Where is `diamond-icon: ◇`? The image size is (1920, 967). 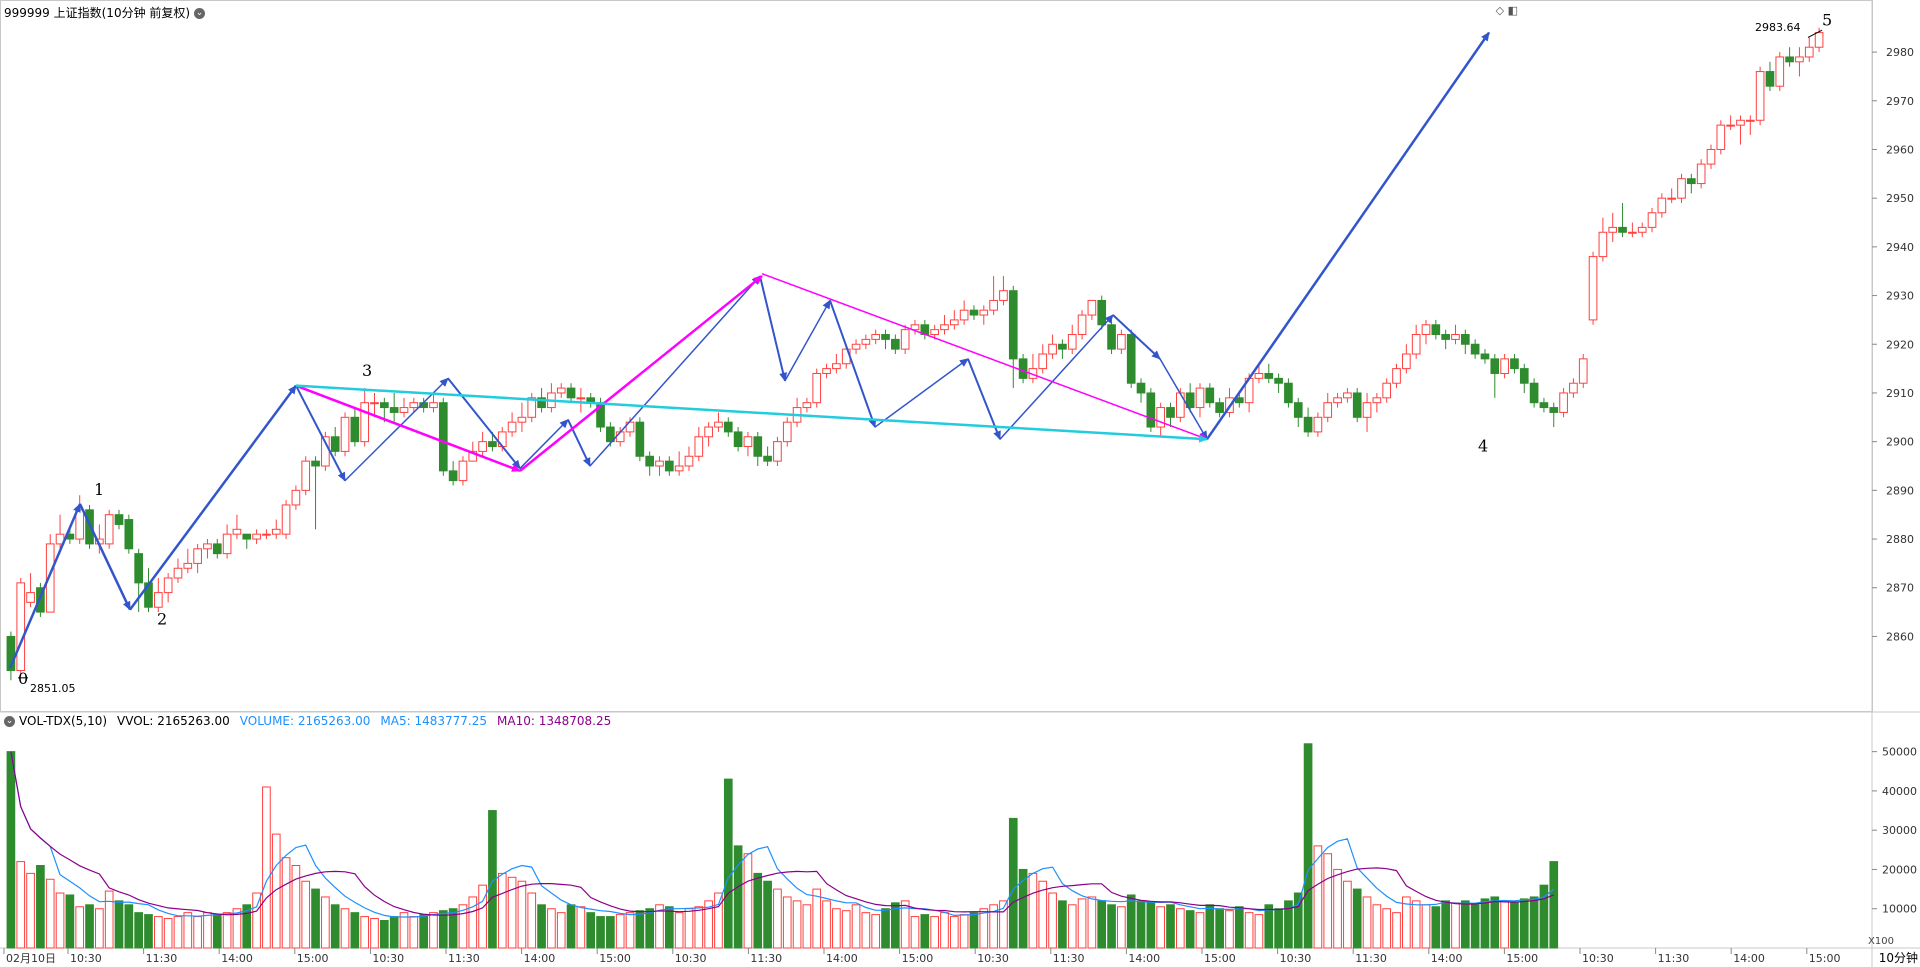 diamond-icon: ◇ is located at coordinates (1500, 10).